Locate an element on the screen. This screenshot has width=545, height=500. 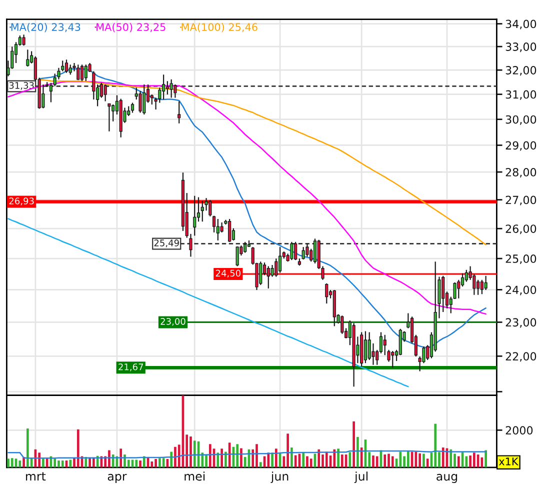
y-tick-label: 24,00 is located at coordinates (521, 291).